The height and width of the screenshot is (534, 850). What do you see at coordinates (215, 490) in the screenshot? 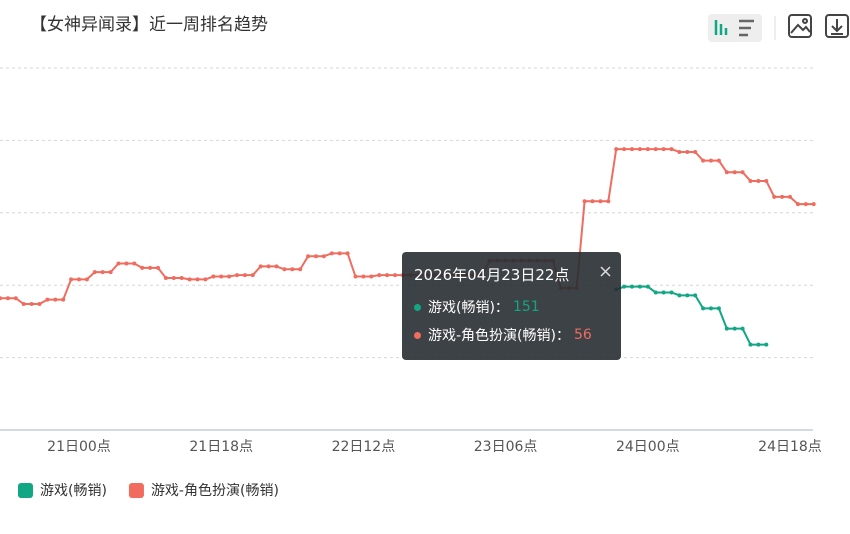
I see `legend-label: 游戏-角色扮演(畅销)` at bounding box center [215, 490].